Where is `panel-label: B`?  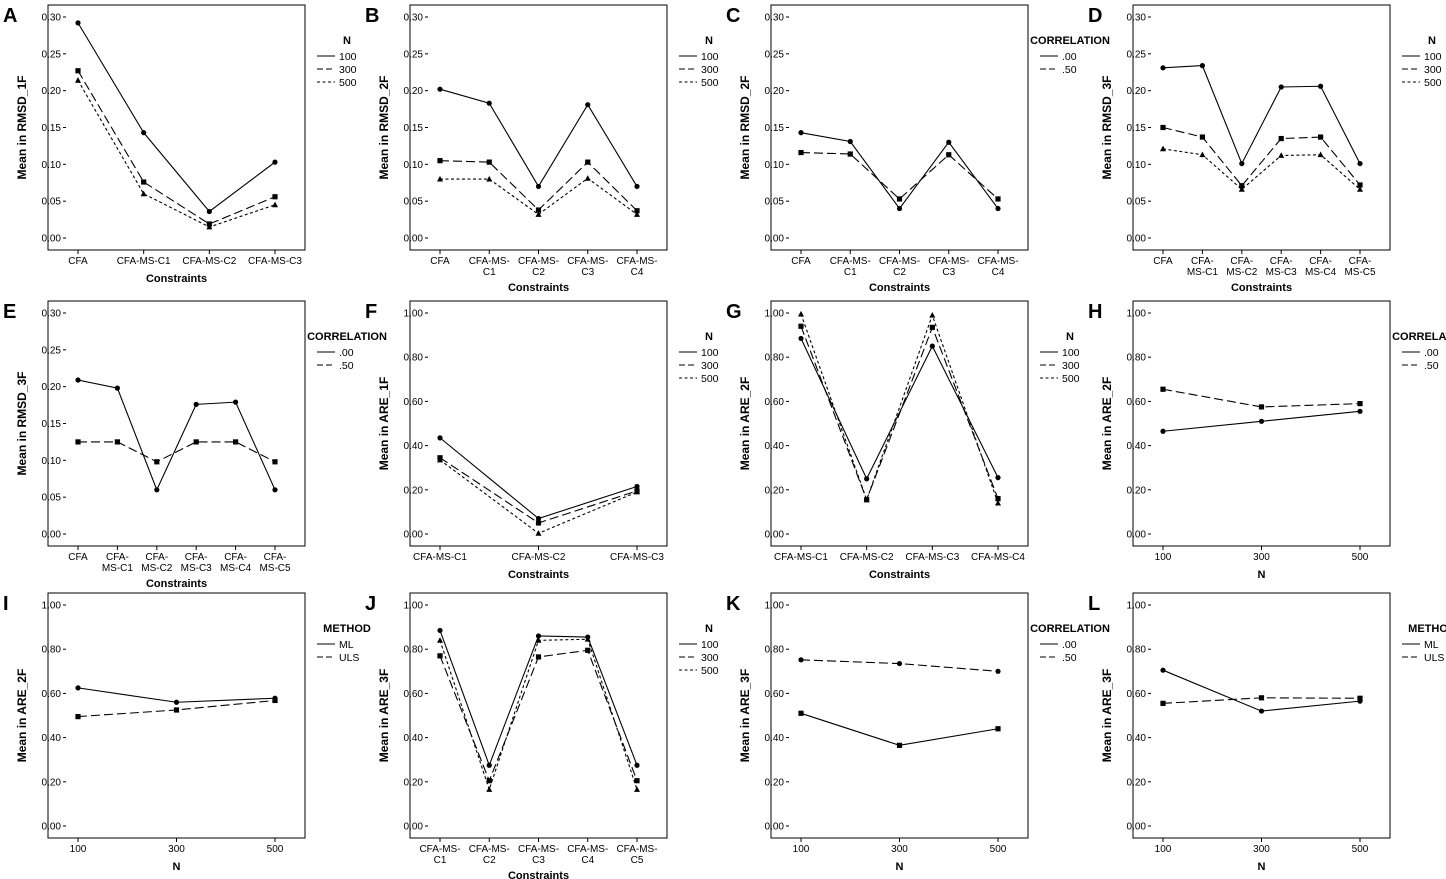 panel-label: B is located at coordinates (372, 16).